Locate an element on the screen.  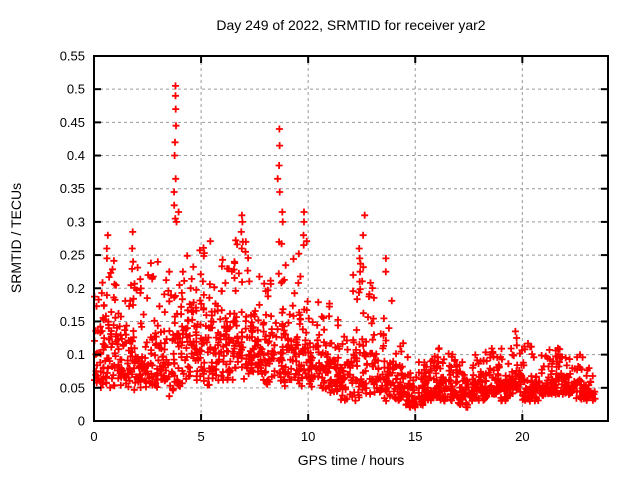
svg-text: 5 is located at coordinates (200, 436).